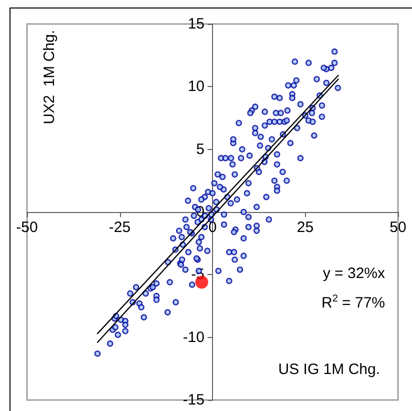 The width and height of the screenshot is (412, 411). What do you see at coordinates (329, 369) in the screenshot?
I see `x-axis-title: US IG 1M Chg.` at bounding box center [329, 369].